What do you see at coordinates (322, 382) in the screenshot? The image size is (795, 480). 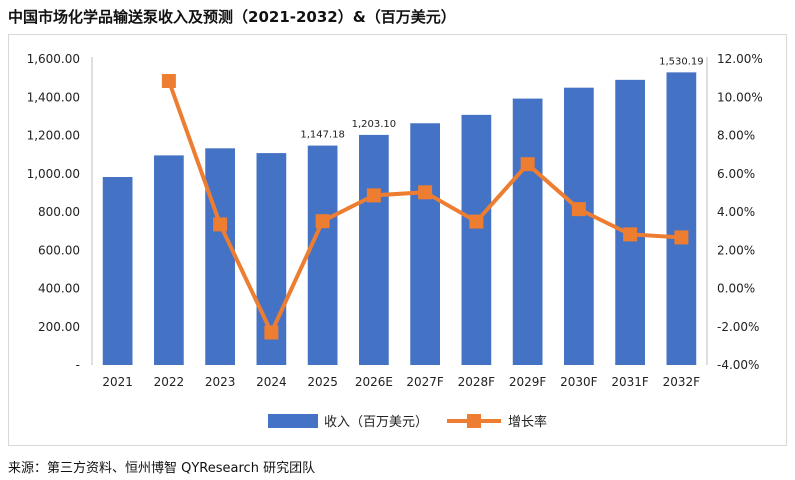 I see `x-tick-label: 2025` at bounding box center [322, 382].